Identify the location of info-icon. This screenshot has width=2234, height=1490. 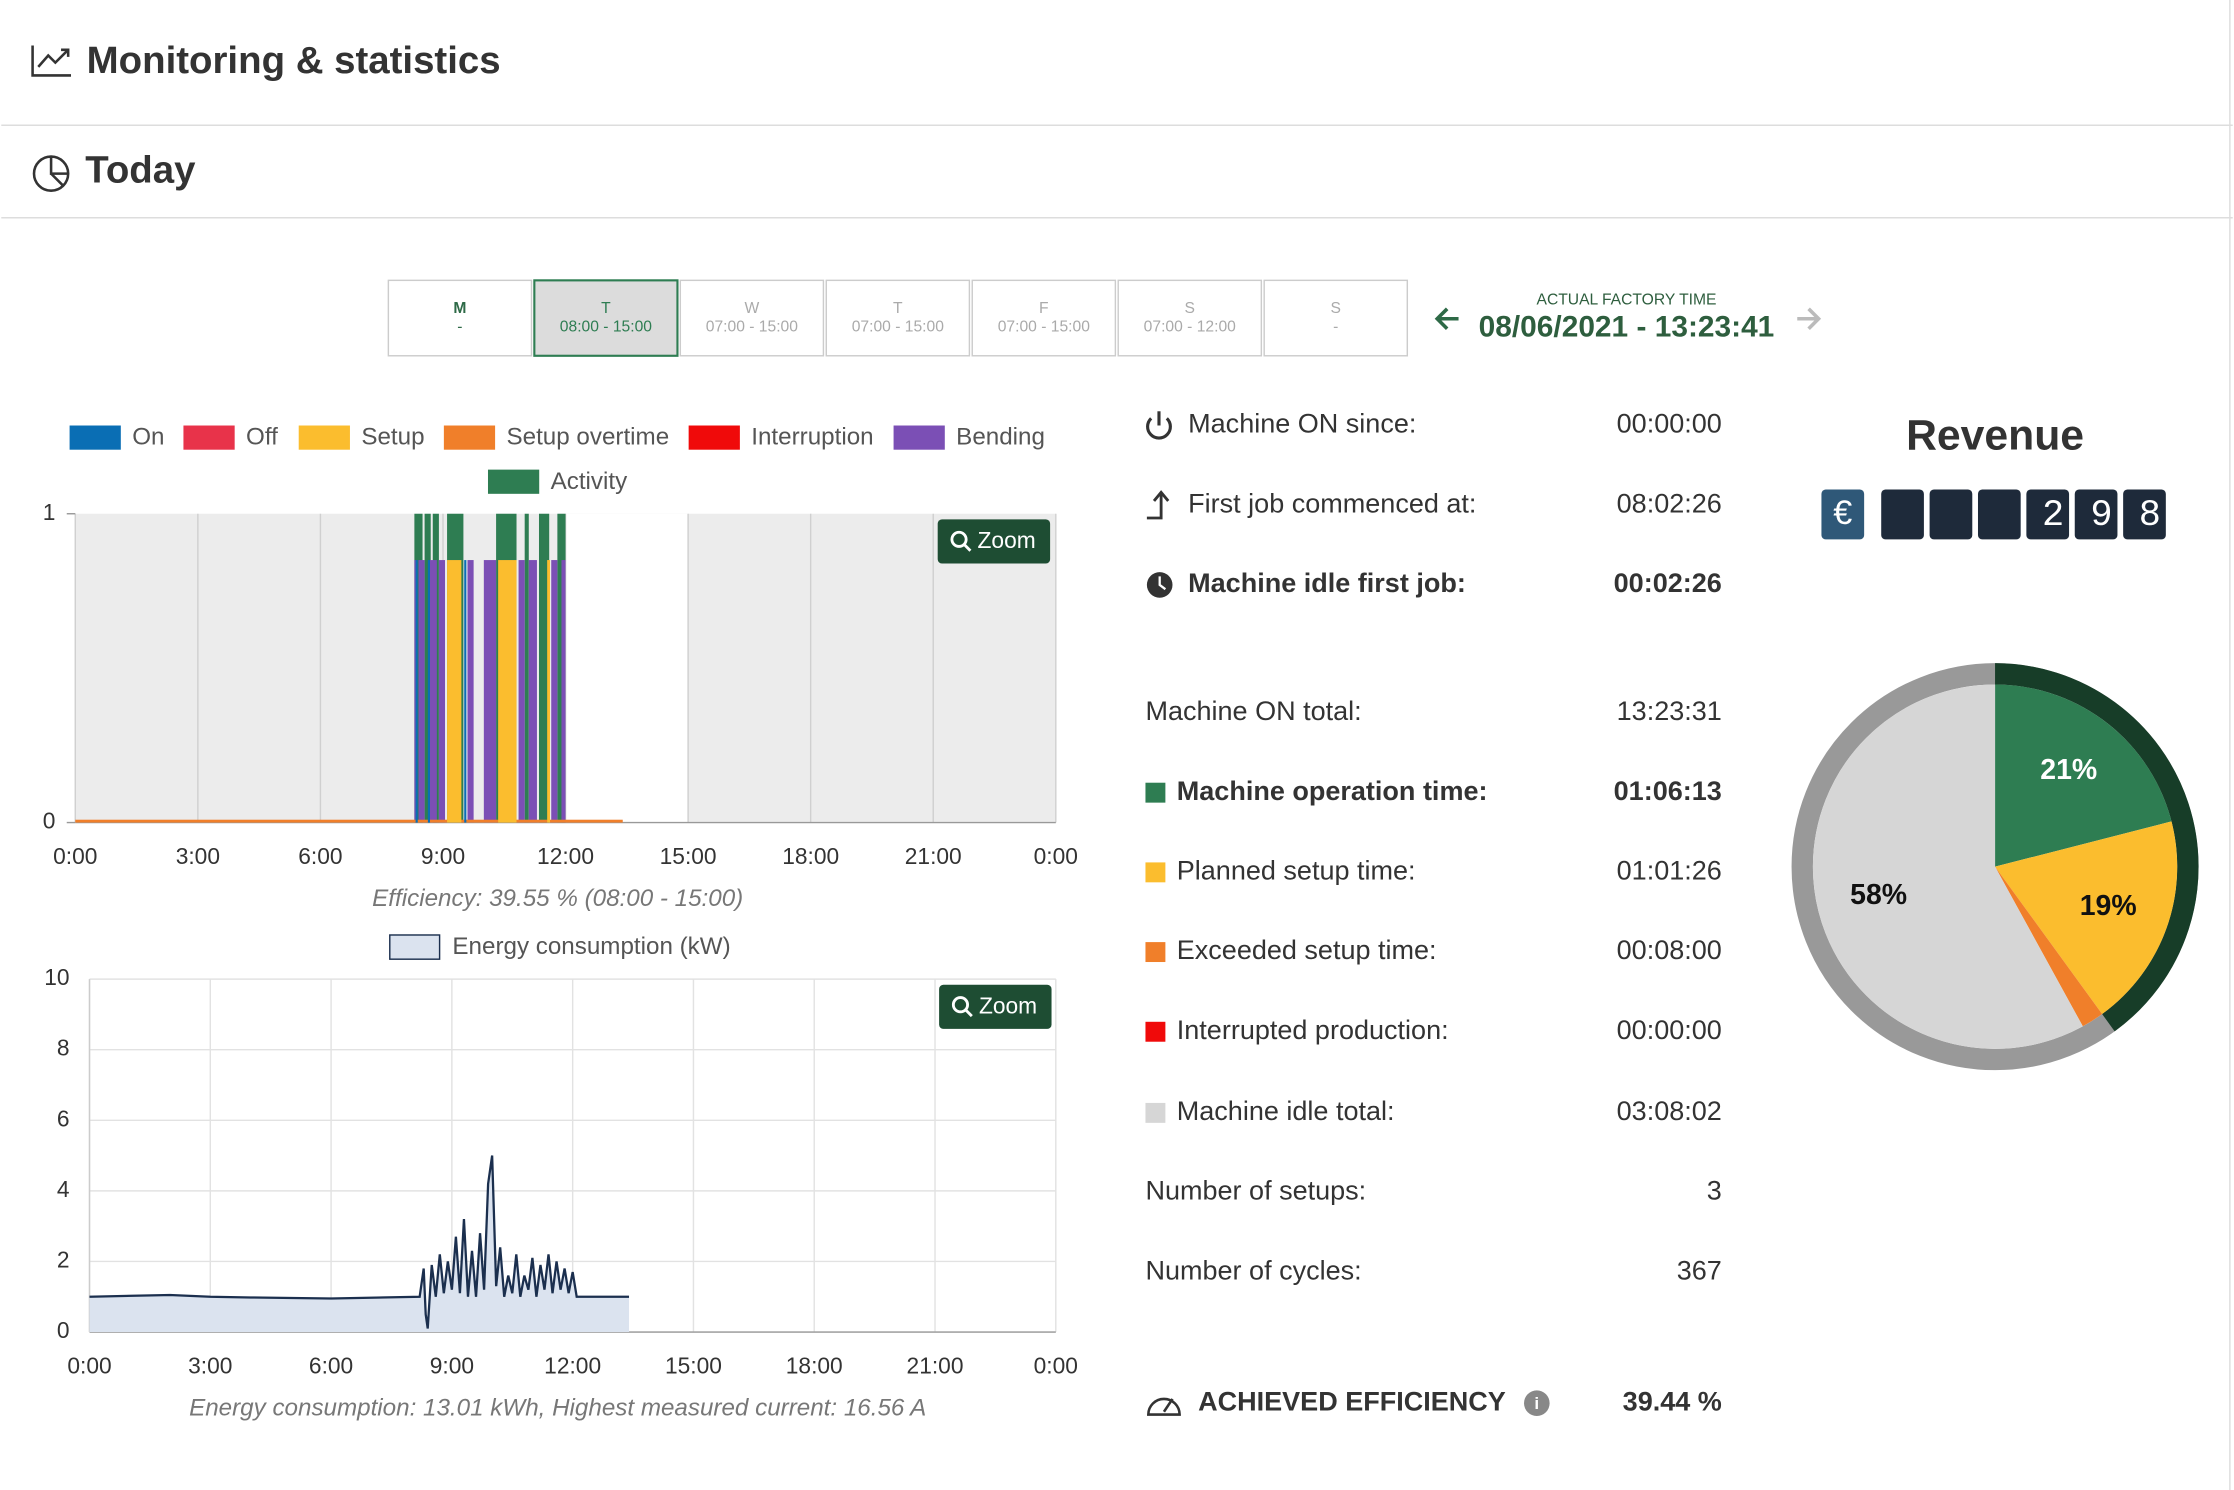
(1537, 1403).